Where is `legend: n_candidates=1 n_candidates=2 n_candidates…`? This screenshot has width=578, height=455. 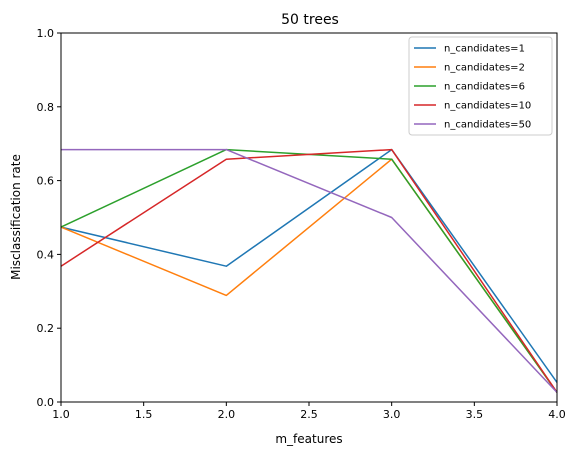 legend: n_candidates=1 n_candidates=2 n_candidates… is located at coordinates (480, 86).